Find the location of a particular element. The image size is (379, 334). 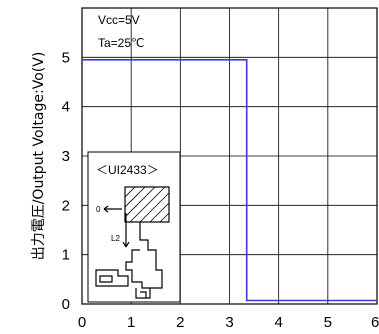

annotation-ta: Ta=25℃ is located at coordinates (121, 43).